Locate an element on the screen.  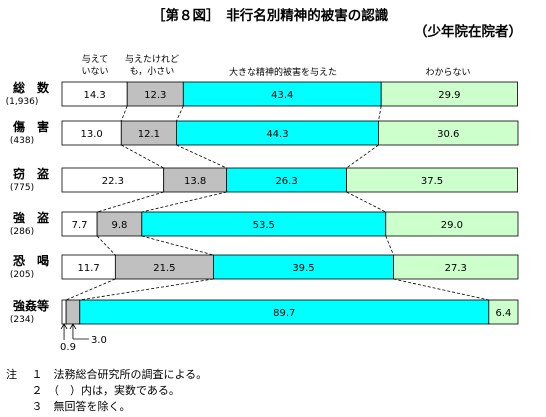
category-label: 恐 喝 is located at coordinates (31, 261).